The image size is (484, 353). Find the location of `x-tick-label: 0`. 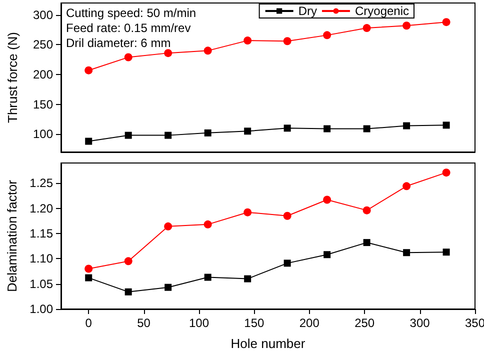

x-tick-label: 0 is located at coordinates (88, 323).